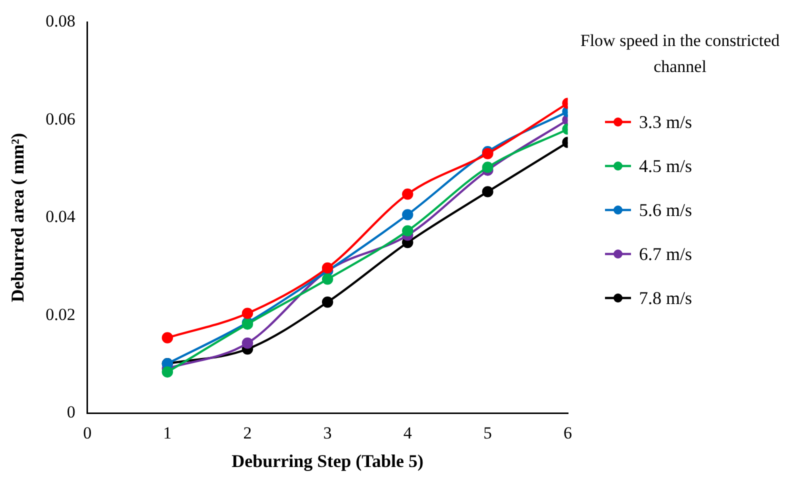 The height and width of the screenshot is (481, 790). Describe the element at coordinates (665, 210) in the screenshot. I see `legend-label: 5.6 m/s` at that location.